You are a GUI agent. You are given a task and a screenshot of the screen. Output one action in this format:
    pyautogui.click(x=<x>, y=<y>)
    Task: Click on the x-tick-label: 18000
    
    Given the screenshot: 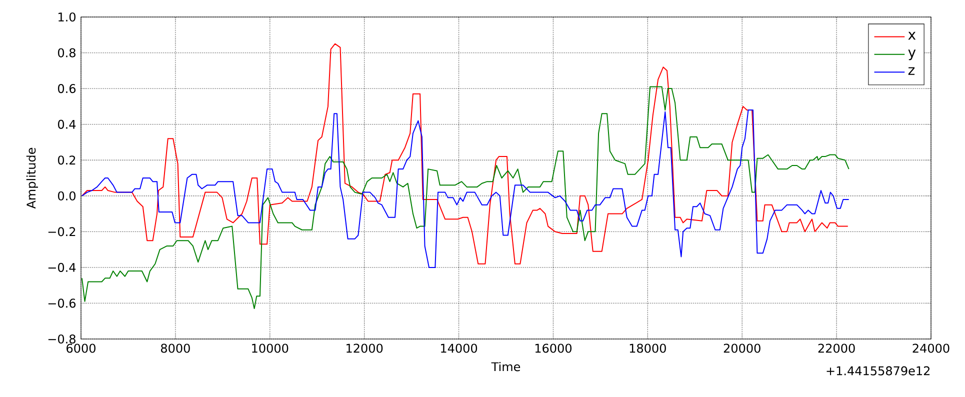 What is the action you would take?
    pyautogui.click(x=648, y=348)
    